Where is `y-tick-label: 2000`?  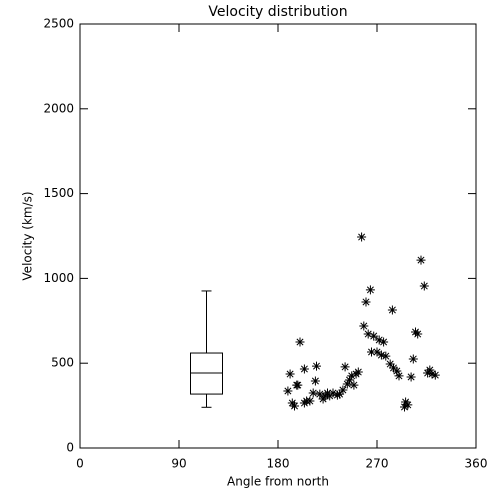 y-tick-label: 2000 is located at coordinates (58, 108).